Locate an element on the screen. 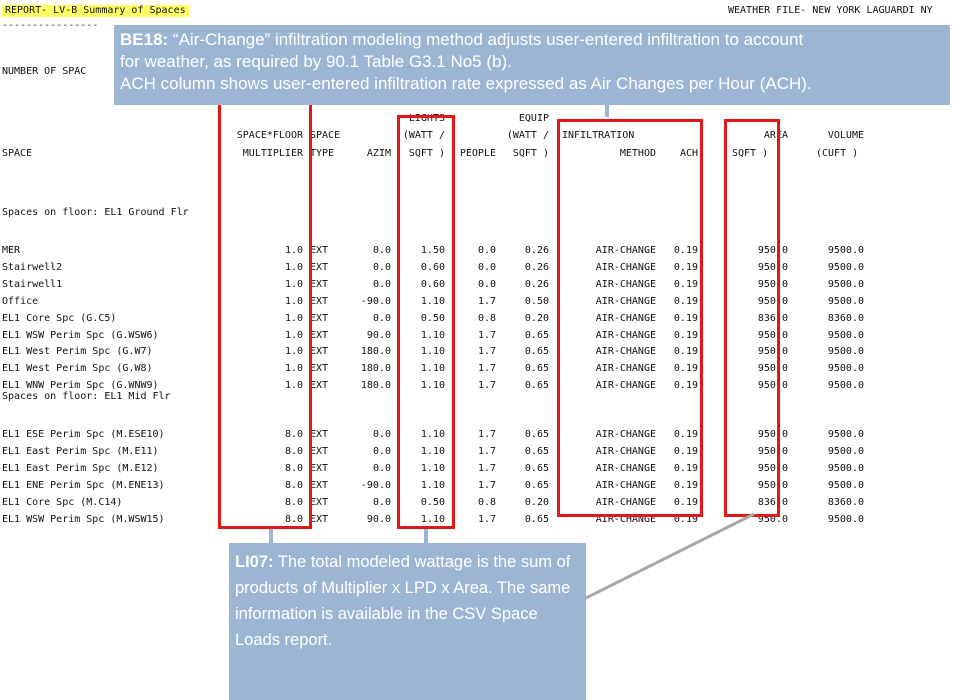 Image resolution: width=974 pixels, height=700 pixels. cell-azim: -90.0 is located at coordinates (375, 301).